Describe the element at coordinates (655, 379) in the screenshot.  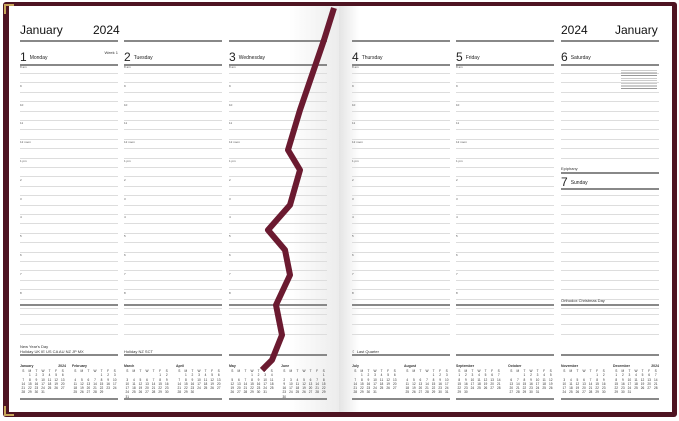
I see `calendar-day: 14` at that location.